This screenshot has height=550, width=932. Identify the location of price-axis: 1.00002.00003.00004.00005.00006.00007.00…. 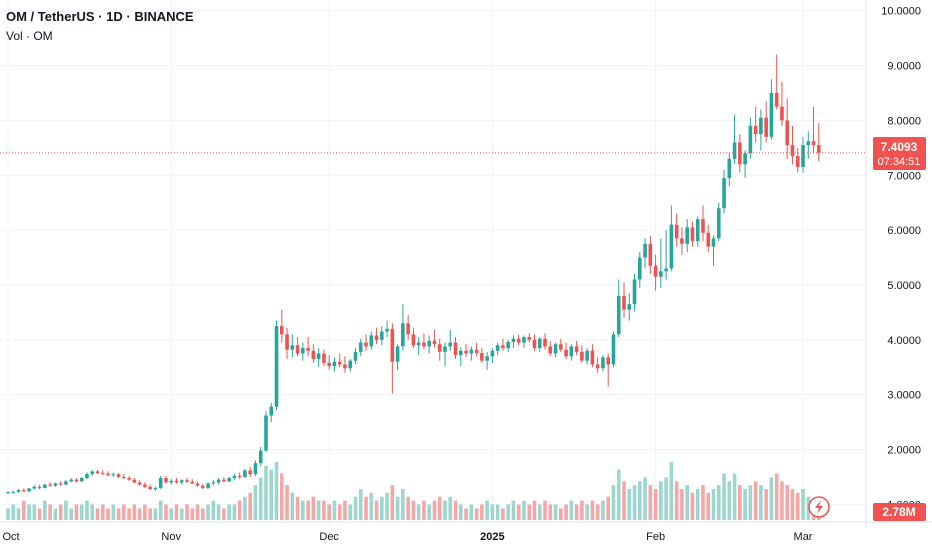
(901, 259).